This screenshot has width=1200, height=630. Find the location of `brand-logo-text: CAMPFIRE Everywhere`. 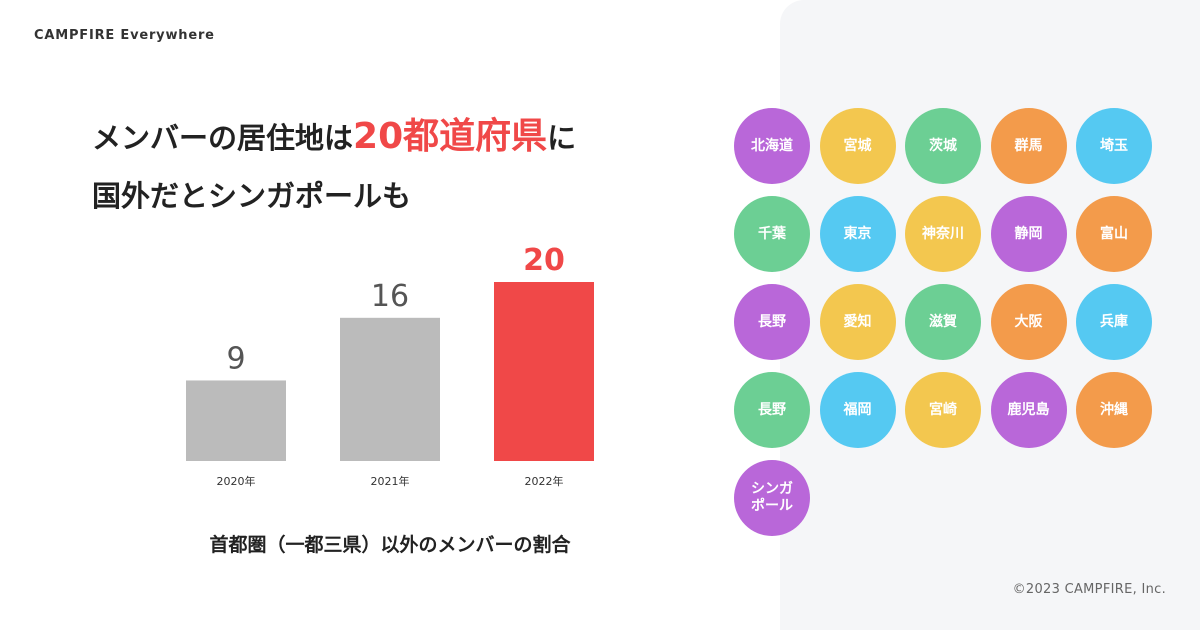

brand-logo-text: CAMPFIRE Everywhere is located at coordinates (124, 35).